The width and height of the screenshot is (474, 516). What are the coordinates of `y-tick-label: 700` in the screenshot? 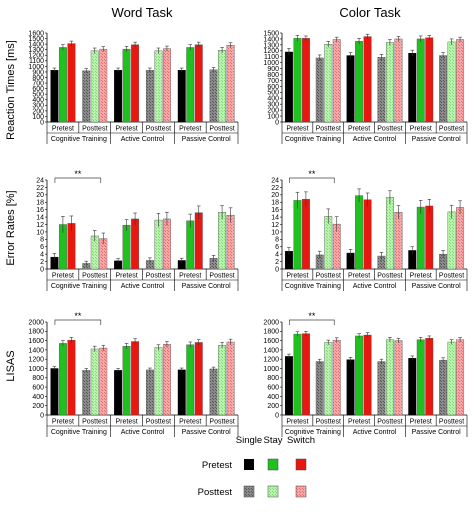 It's located at (273, 81).